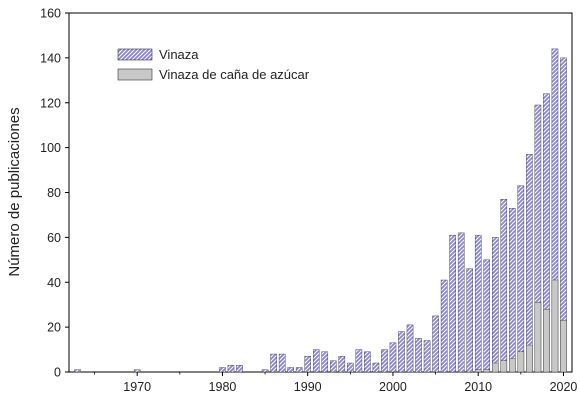  What do you see at coordinates (137, 387) in the screenshot?
I see `x-tick-label: 1970` at bounding box center [137, 387].